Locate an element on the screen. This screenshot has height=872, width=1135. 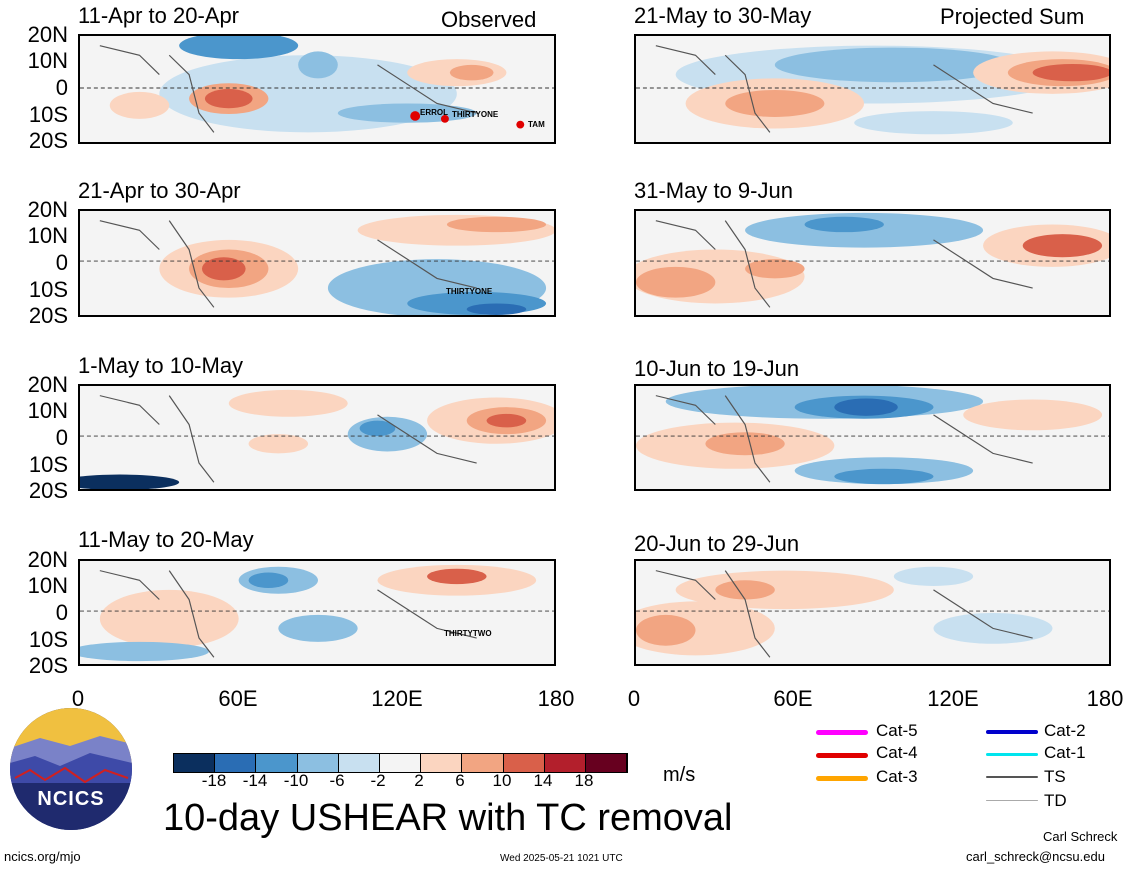
map-panel-2: THIRTYONE is located at coordinates (317, 263).